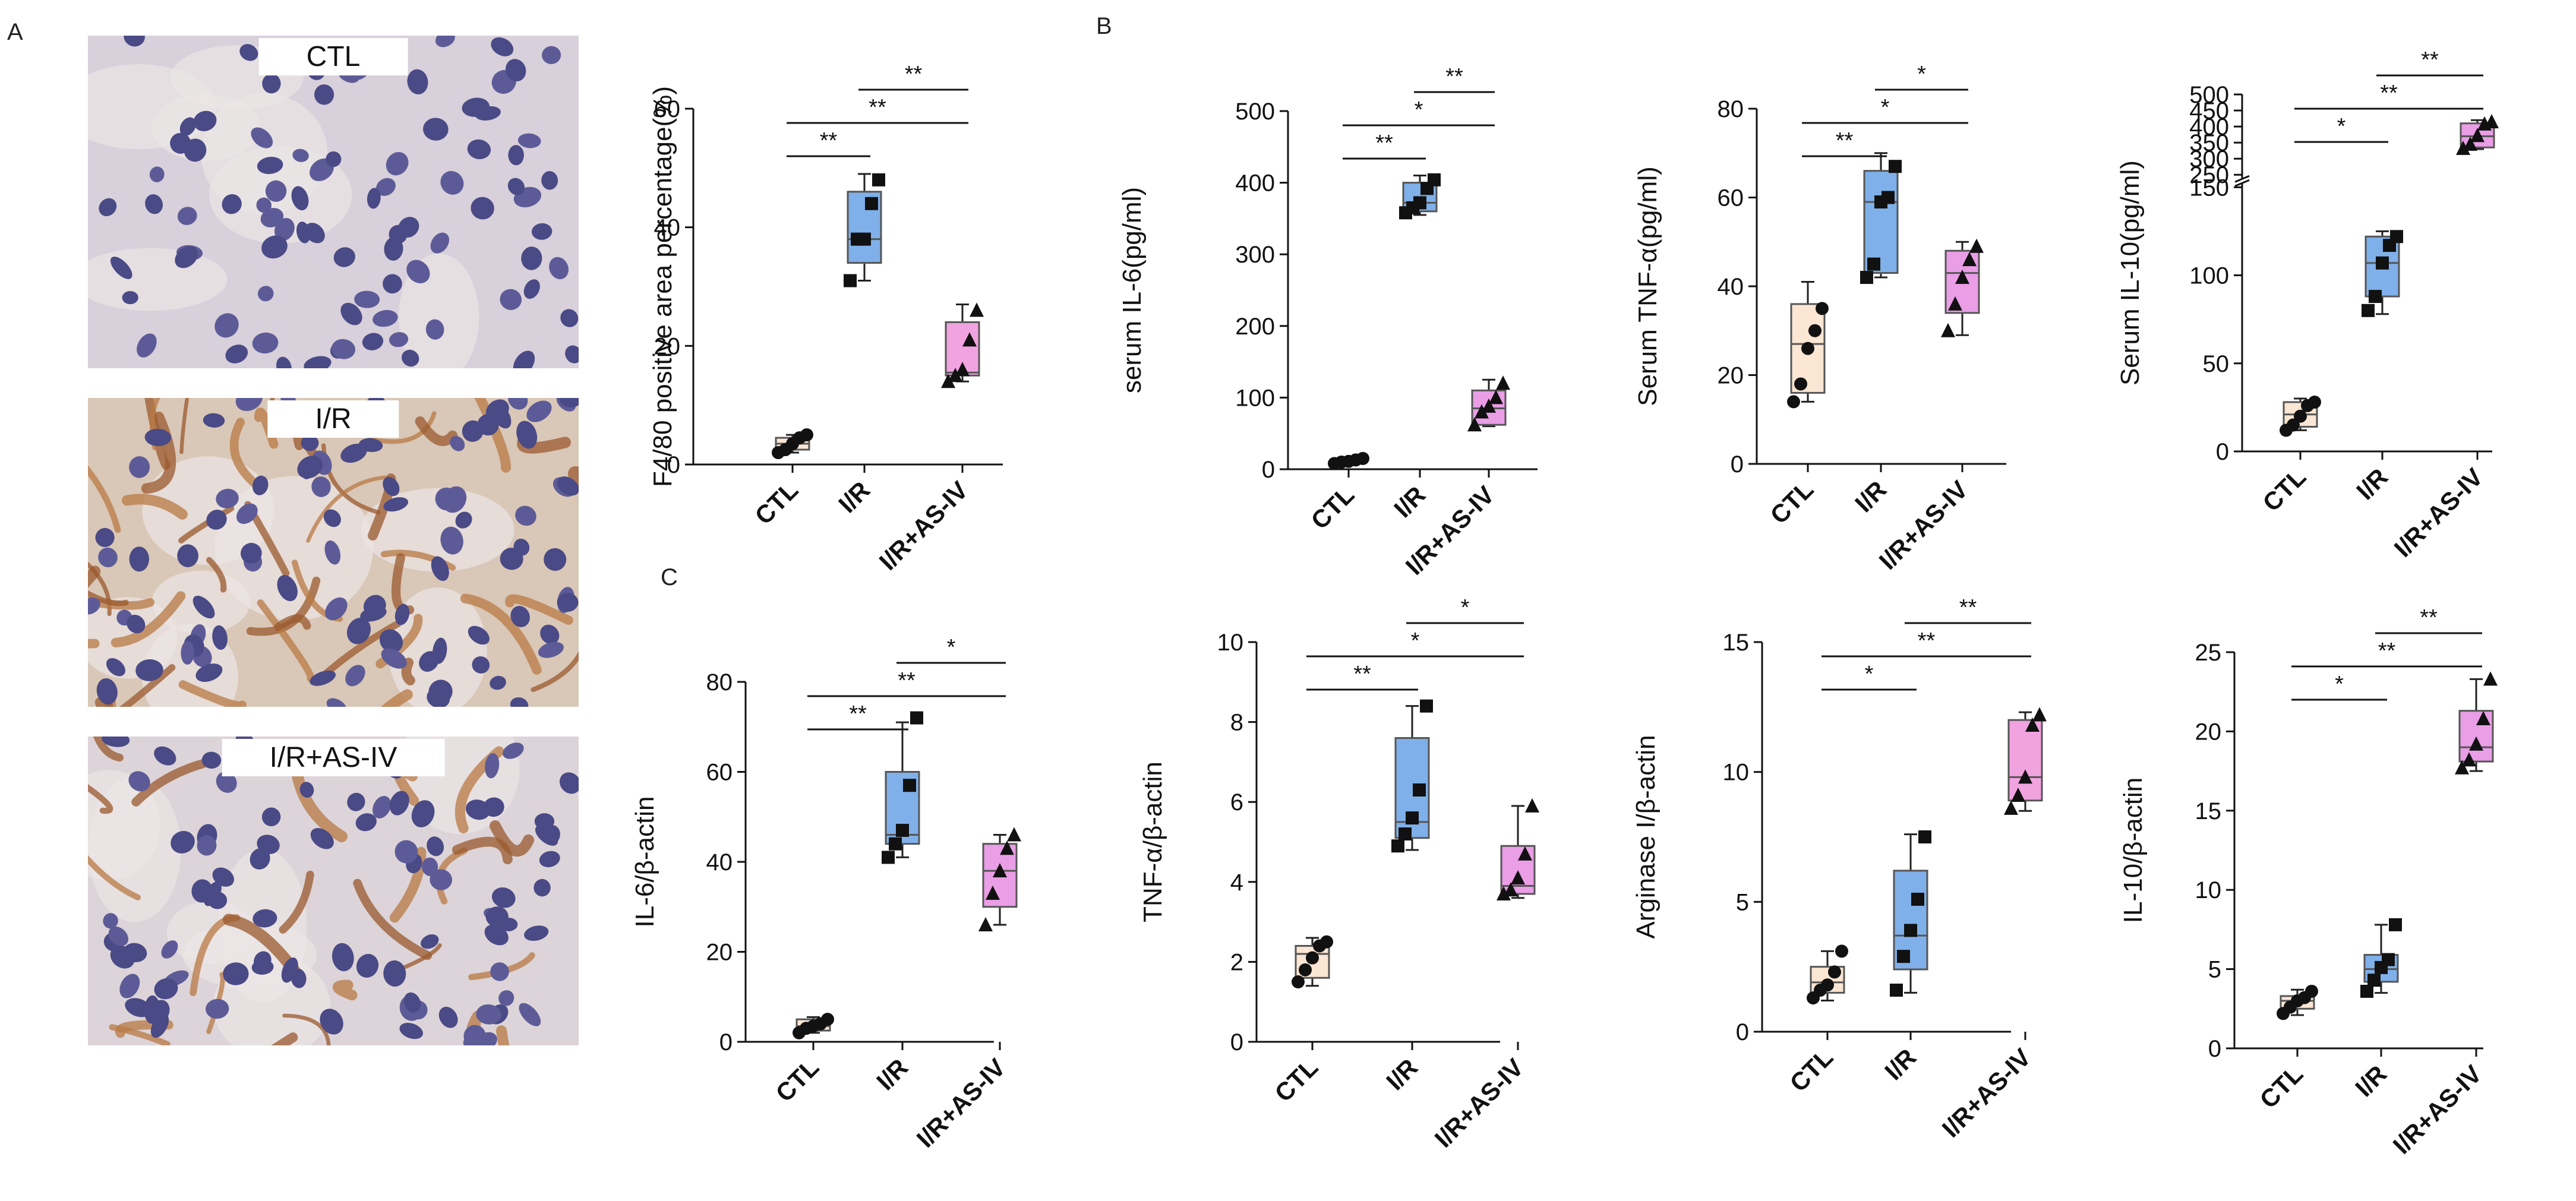 This screenshot has width=2576, height=1201. What do you see at coordinates (2476, 736) in the screenshot?
I see `box-iqr` at bounding box center [2476, 736].